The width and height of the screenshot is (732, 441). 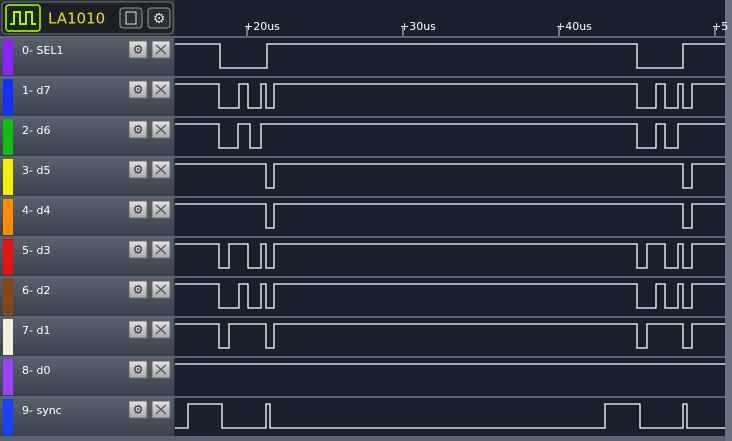 I want to click on ruler-label: +5, so click(x=720, y=26).